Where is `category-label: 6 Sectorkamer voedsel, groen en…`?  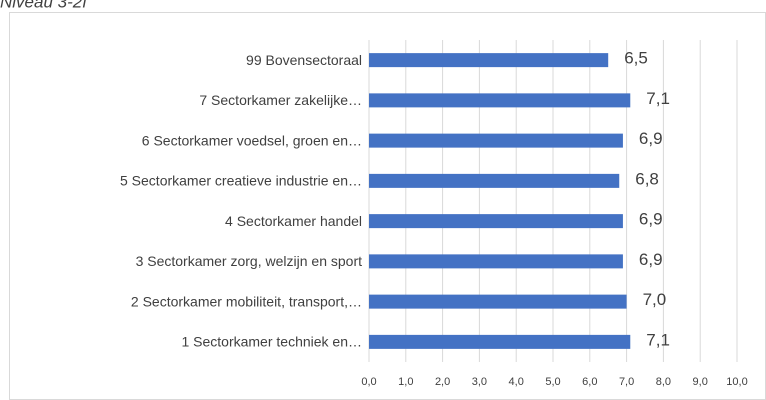 category-label: 6 Sectorkamer voedsel, groen en… is located at coordinates (252, 140).